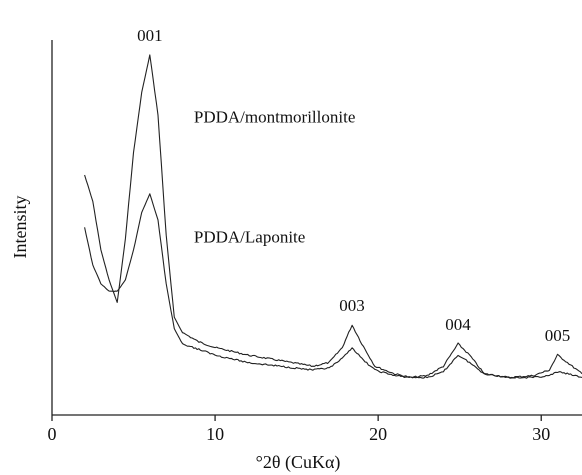  Describe the element at coordinates (215, 434) in the screenshot. I see `x-tick-label: 10` at that location.